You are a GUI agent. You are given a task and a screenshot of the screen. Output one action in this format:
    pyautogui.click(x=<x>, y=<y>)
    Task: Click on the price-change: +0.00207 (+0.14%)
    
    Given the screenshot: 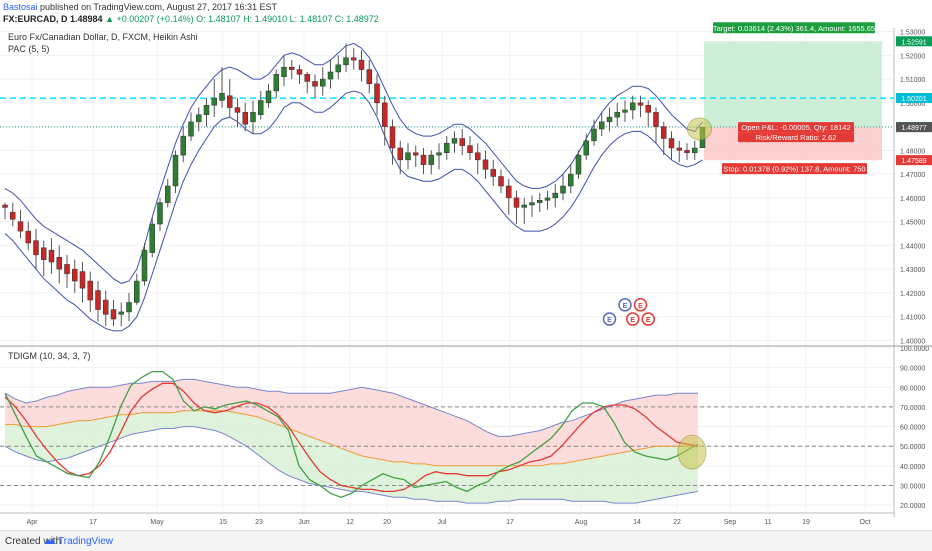 What is the action you would take?
    pyautogui.click(x=155, y=19)
    